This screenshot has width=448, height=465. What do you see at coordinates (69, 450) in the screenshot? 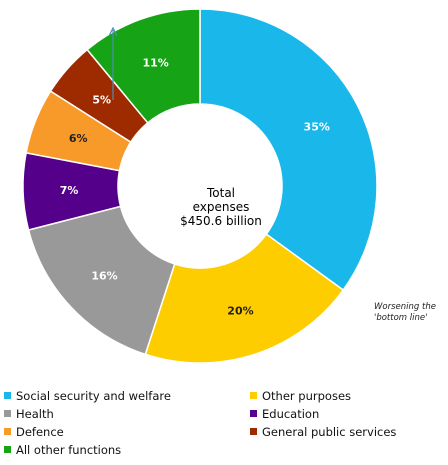
I see `legend-label: All other functions` at bounding box center [69, 450].